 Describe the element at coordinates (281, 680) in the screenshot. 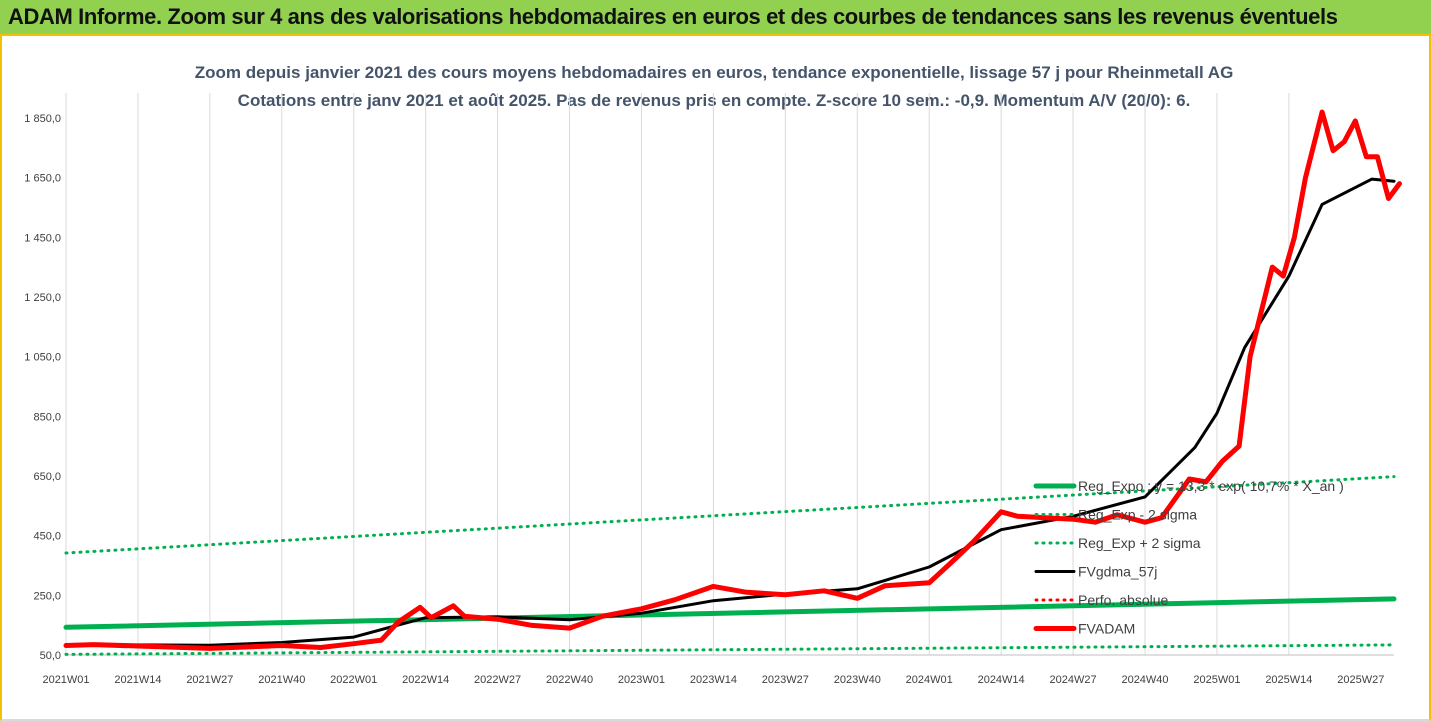

I see `x-tick-label: 2021W40` at that location.